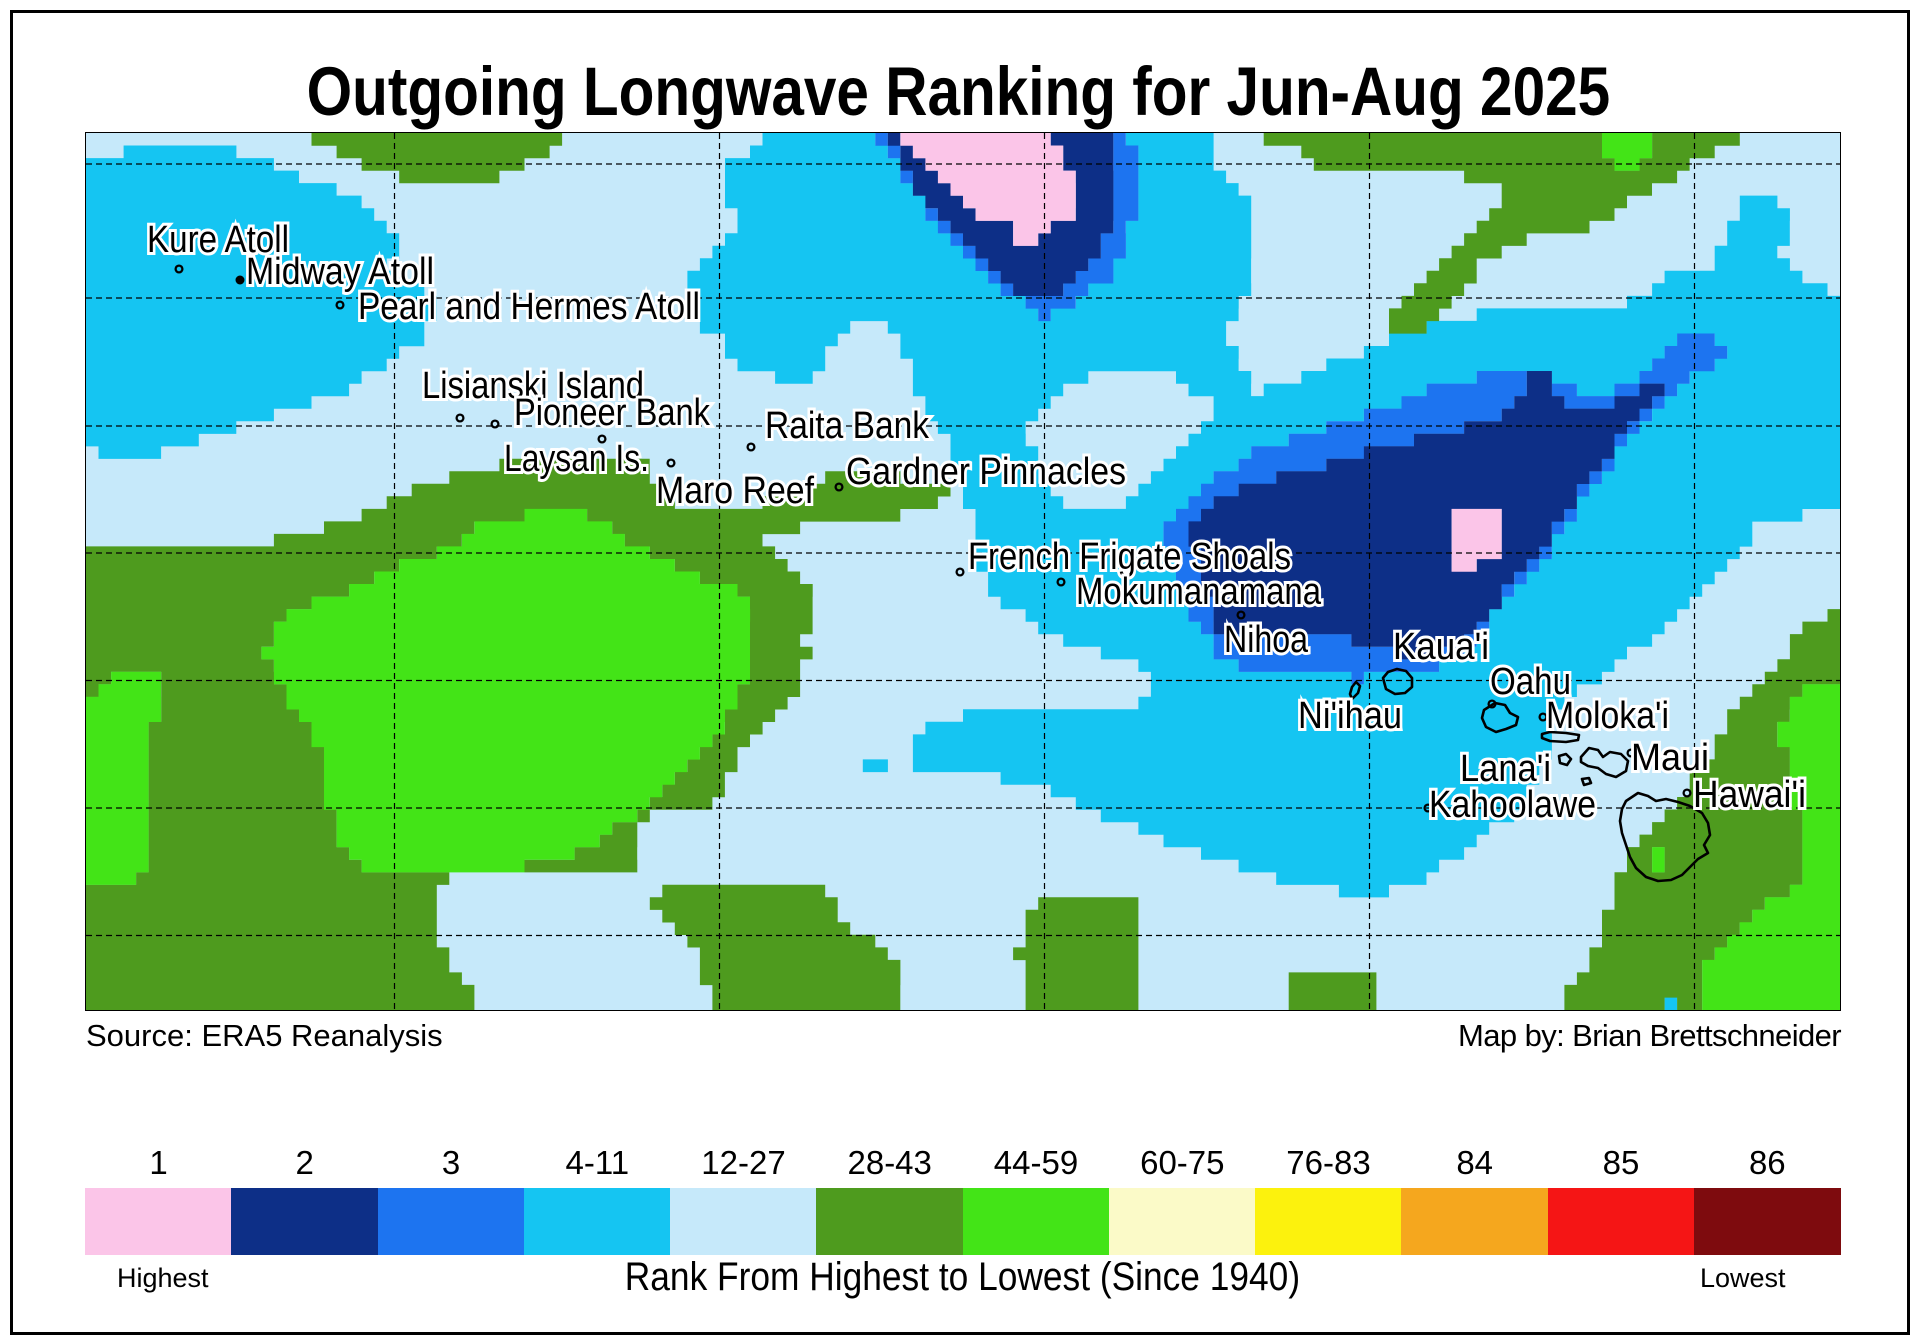 This screenshot has width=1917, height=1342. Describe the element at coordinates (1670, 758) in the screenshot. I see `svg-text: Maui` at that location.